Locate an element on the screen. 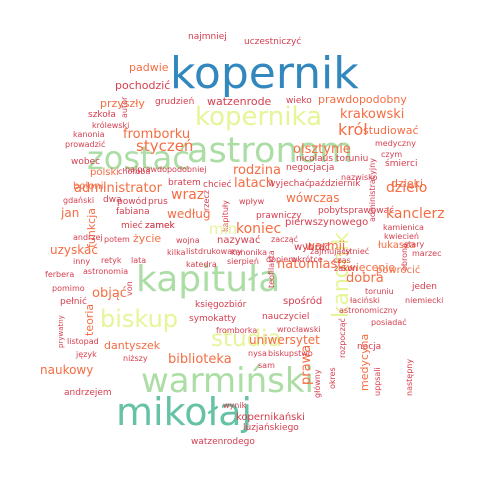 Image resolution: width=480 pixels, height=480 pixels. word: szkoła is located at coordinates (102, 115).